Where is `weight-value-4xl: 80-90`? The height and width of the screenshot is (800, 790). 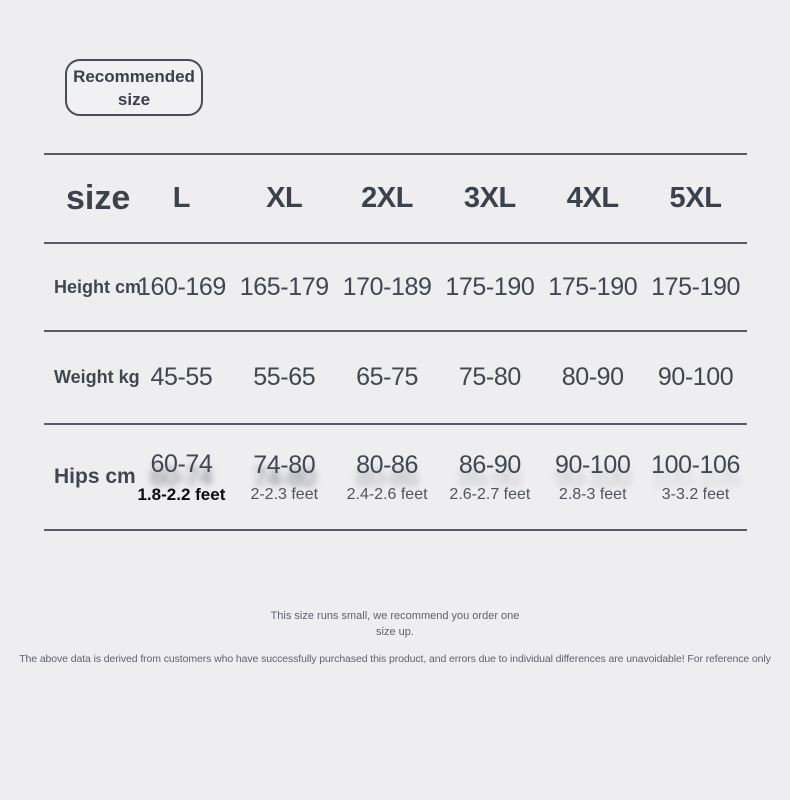 weight-value-4xl: 80-90 is located at coordinates (592, 377).